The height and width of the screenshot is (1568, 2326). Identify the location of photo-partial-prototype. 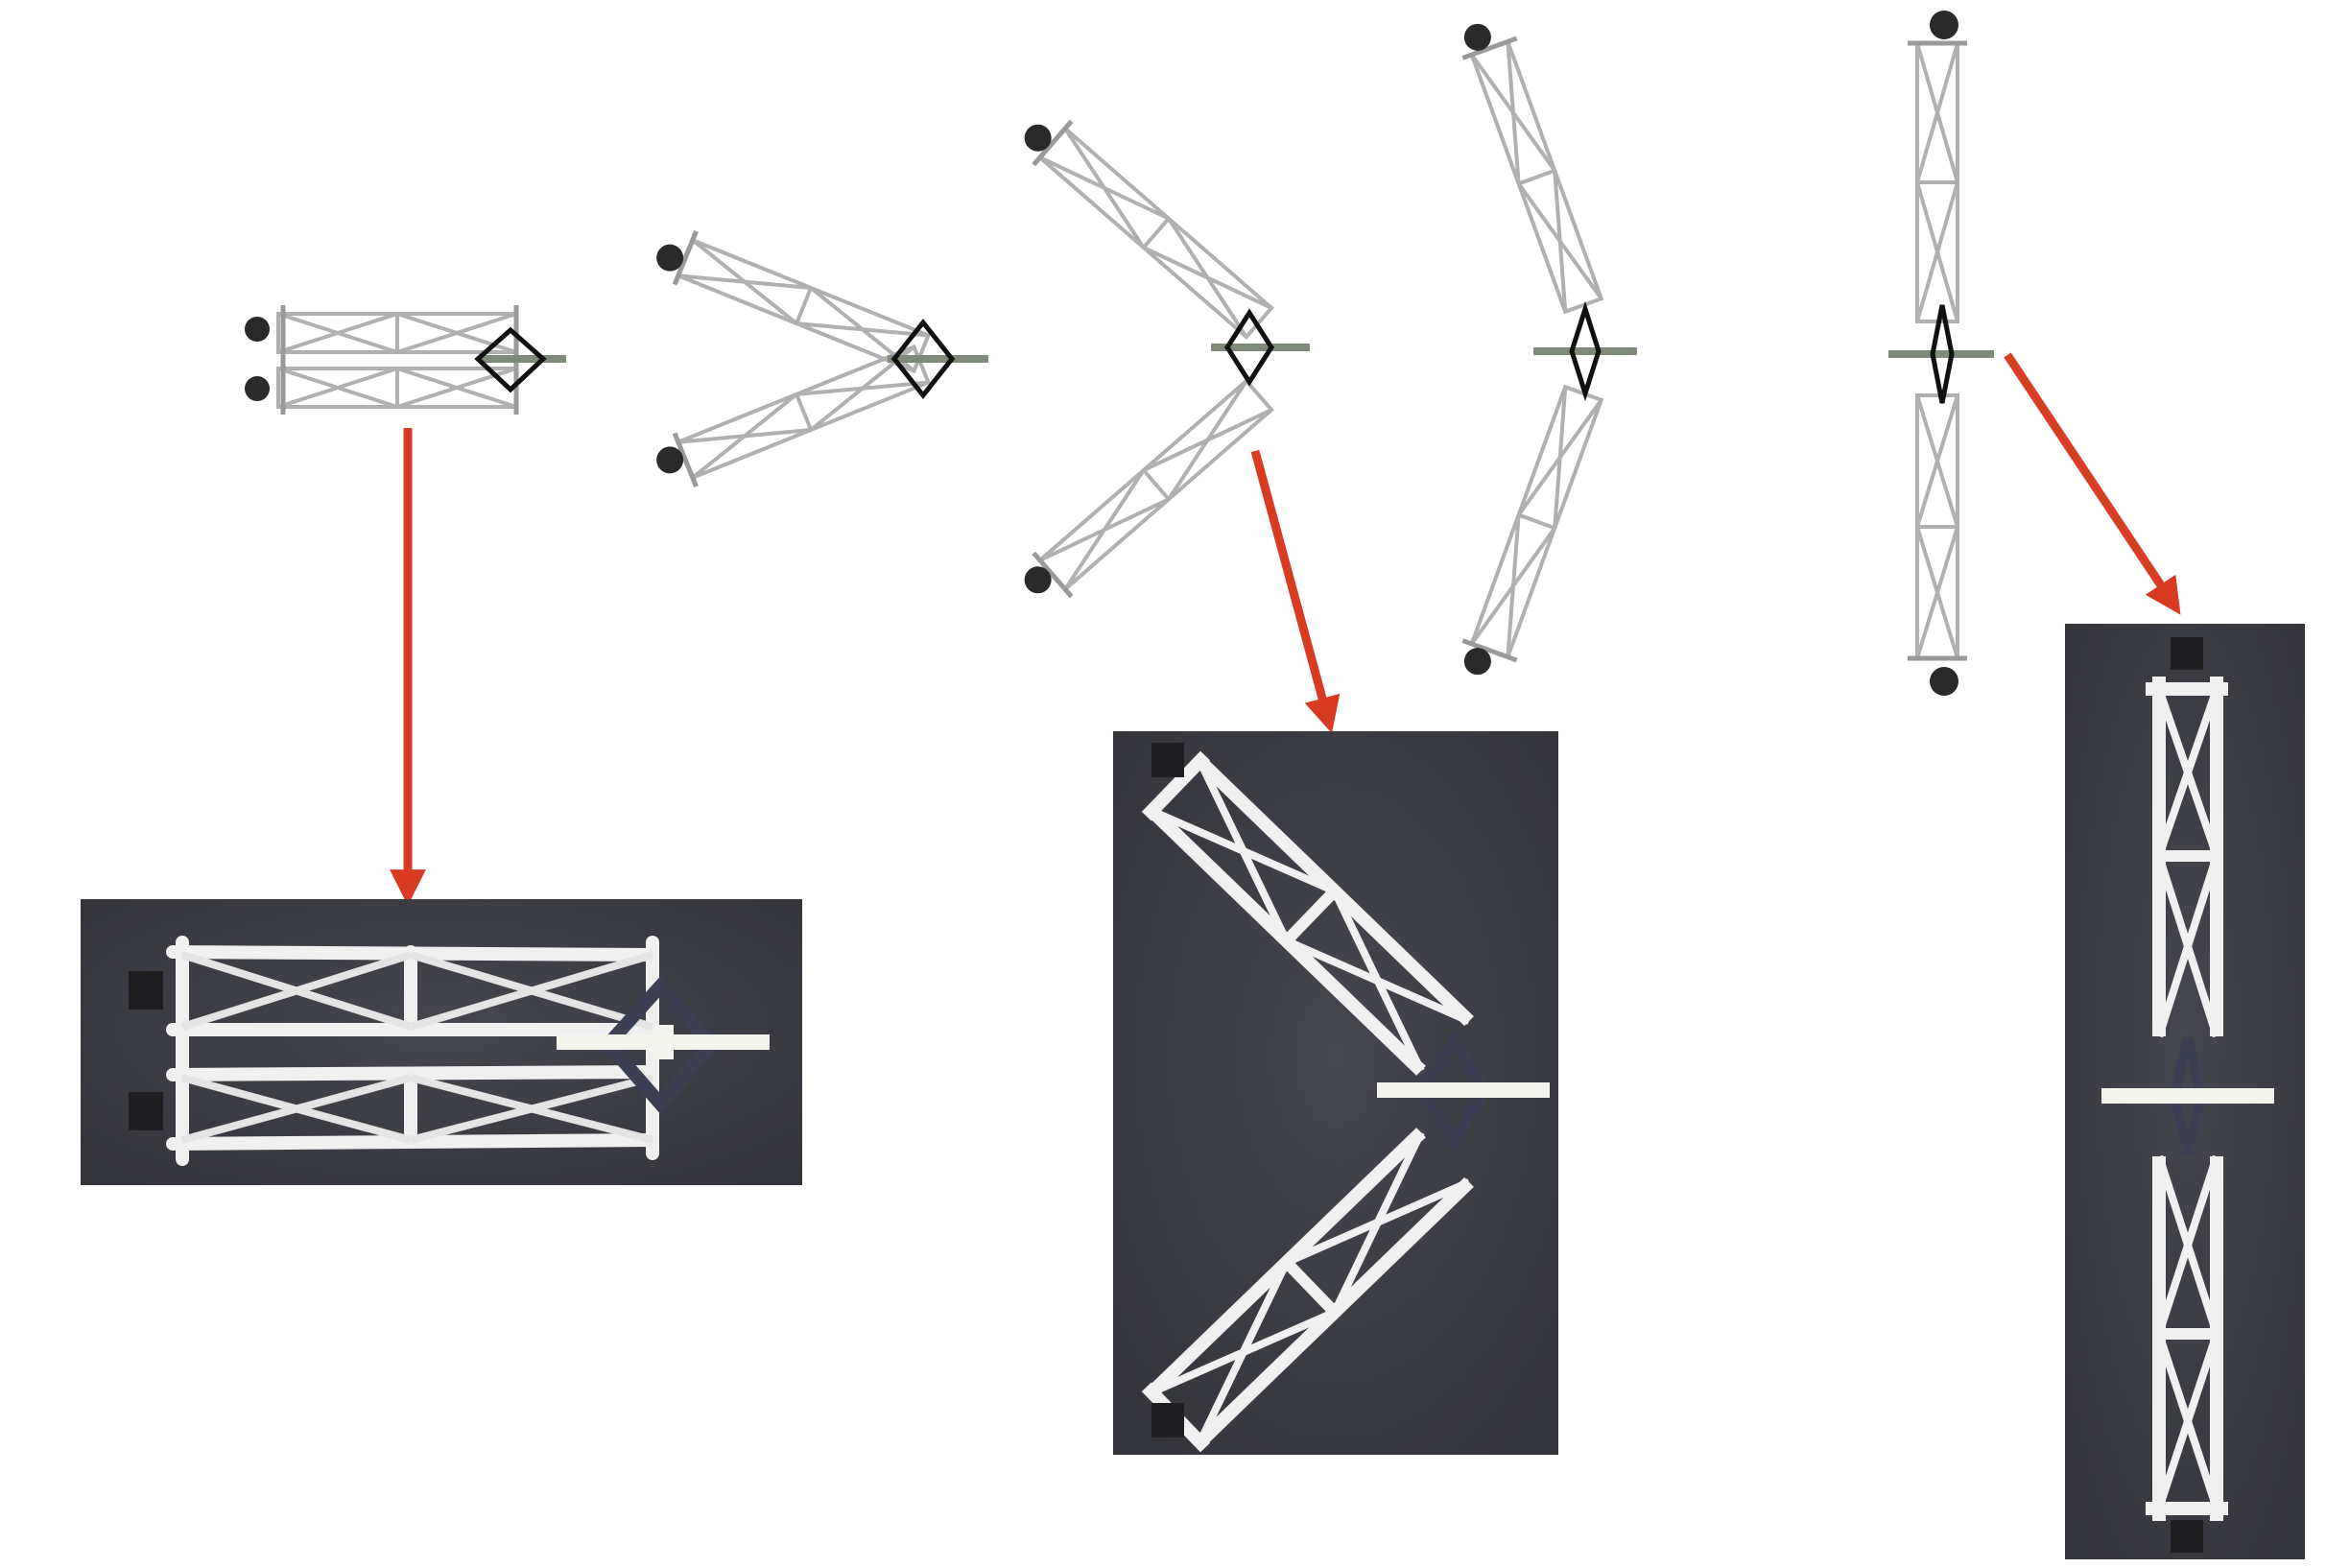
(1335, 1093).